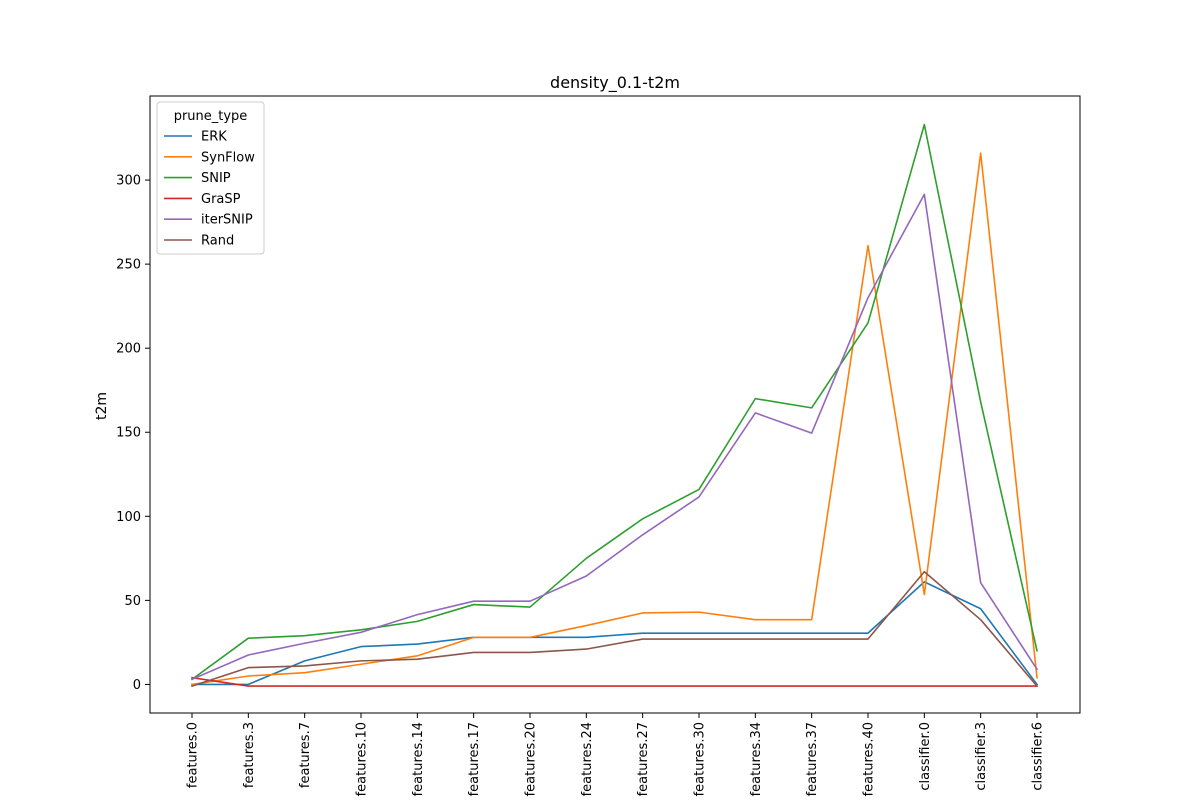  Describe the element at coordinates (132, 601) in the screenshot. I see `y-tick-label: 50` at that location.